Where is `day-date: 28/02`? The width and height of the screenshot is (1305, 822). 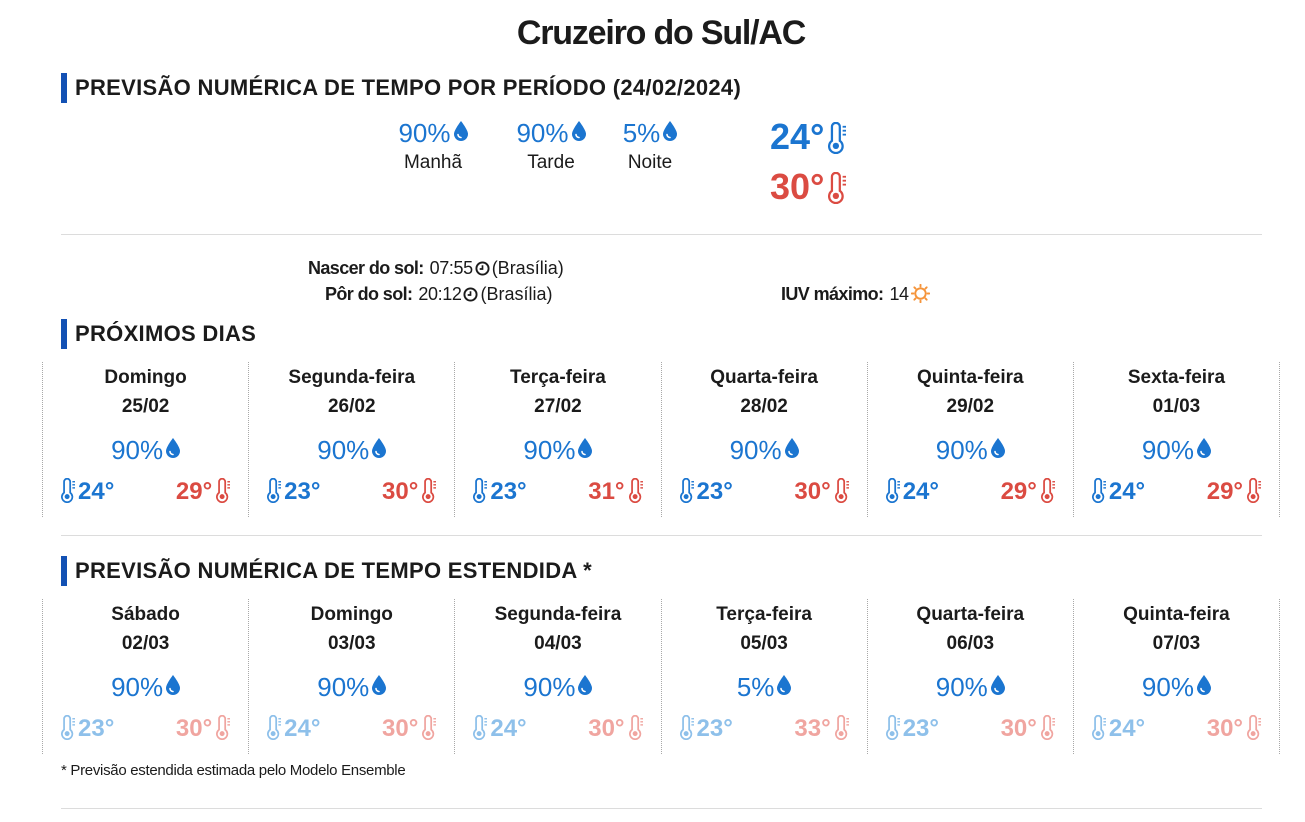 day-date: 28/02 is located at coordinates (764, 406).